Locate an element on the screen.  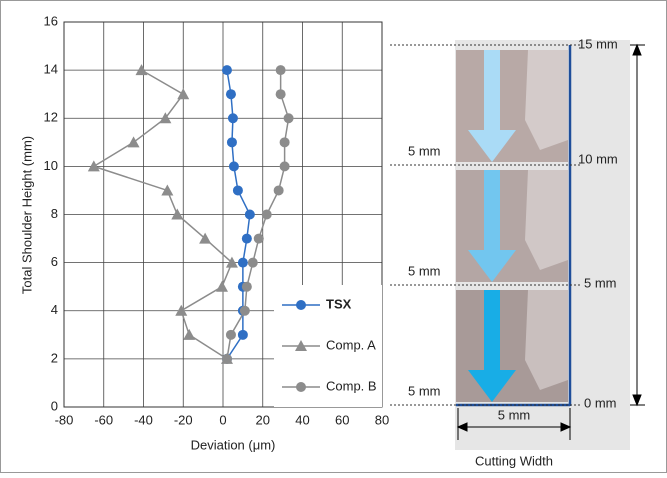
x-tick-label: 80 is located at coordinates (382, 419).